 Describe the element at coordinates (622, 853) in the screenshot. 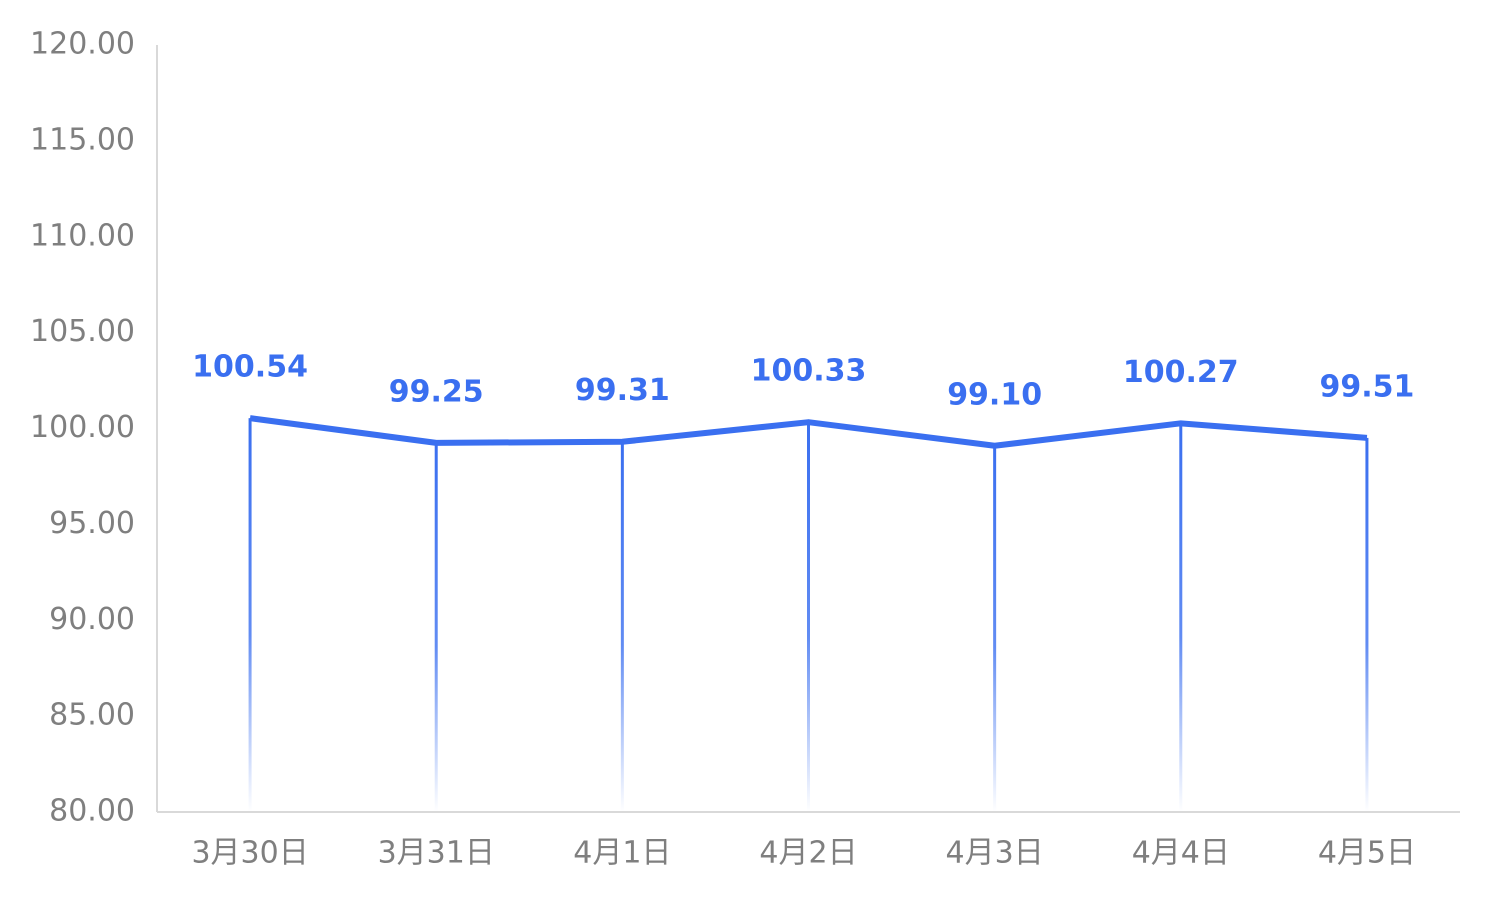

I see `x-tick-label: 4月1日` at that location.